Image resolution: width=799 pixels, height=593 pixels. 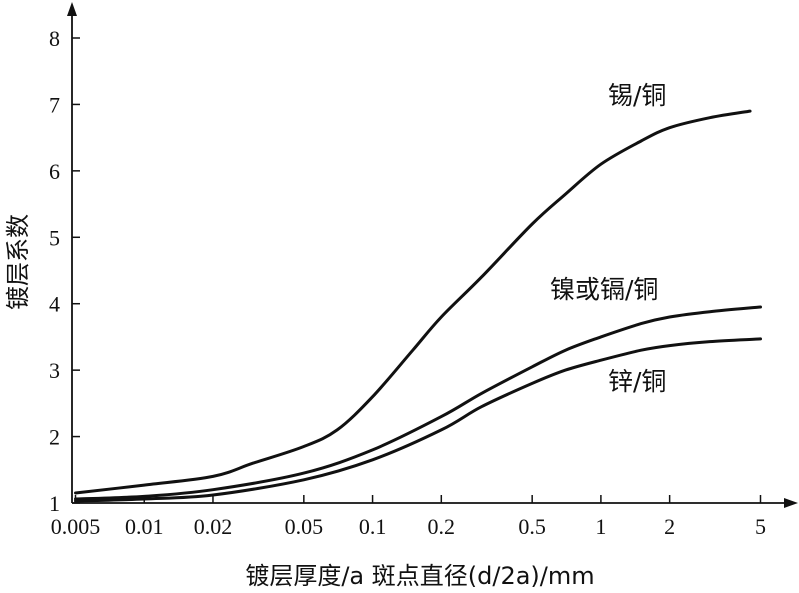 I want to click on x-tick-label: 0.01, so click(x=144, y=526).